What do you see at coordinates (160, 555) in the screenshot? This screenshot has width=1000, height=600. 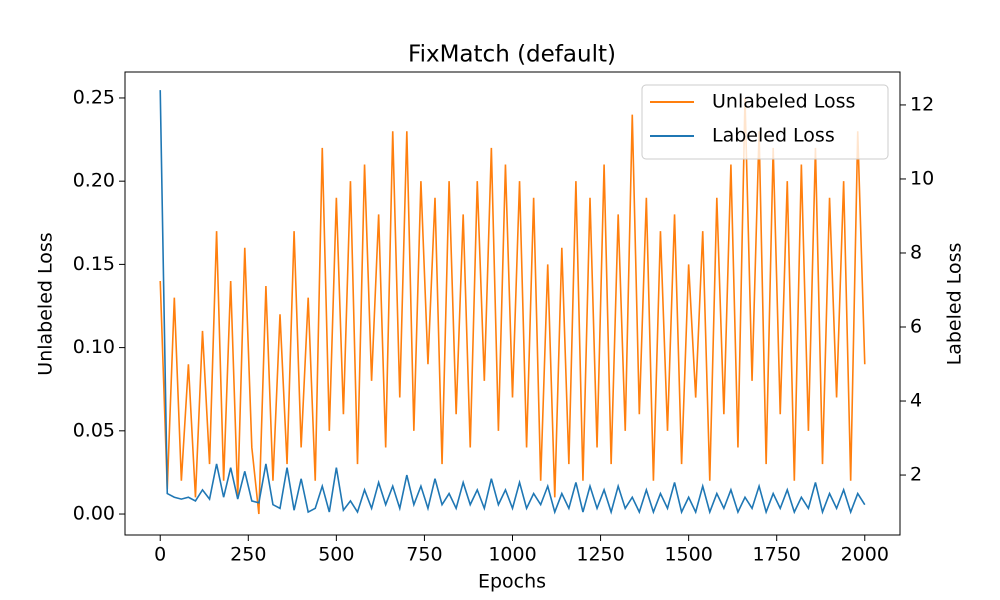 I see `x-tick-label: 0` at bounding box center [160, 555].